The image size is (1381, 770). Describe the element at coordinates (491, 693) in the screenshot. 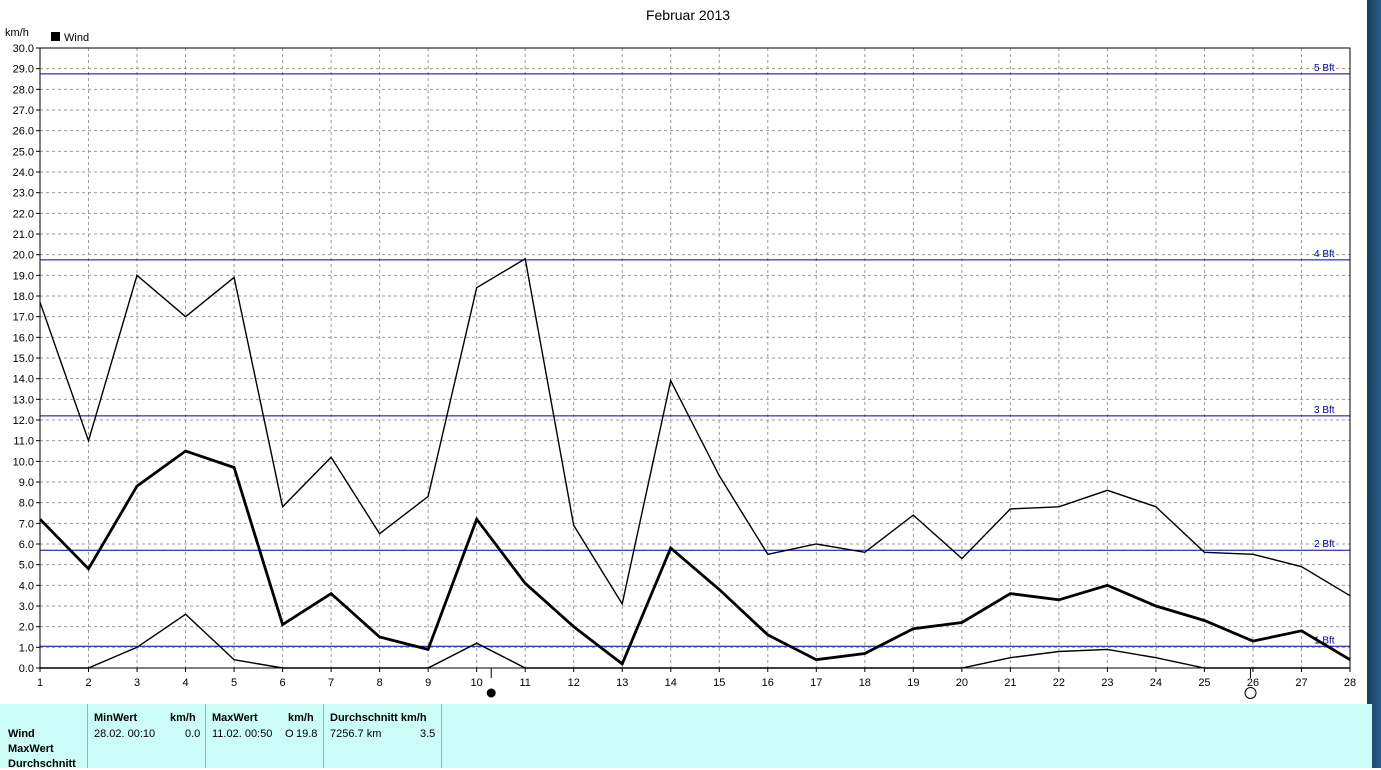

I see `new-moon-icon` at that location.